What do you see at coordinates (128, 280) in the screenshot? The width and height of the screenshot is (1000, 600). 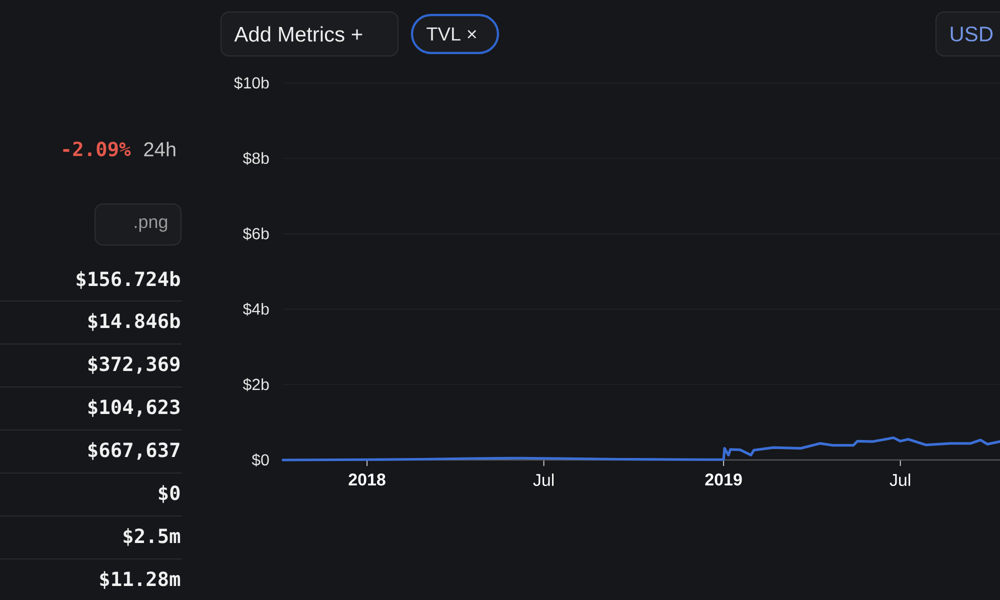 I see `text: $156.724b` at bounding box center [128, 280].